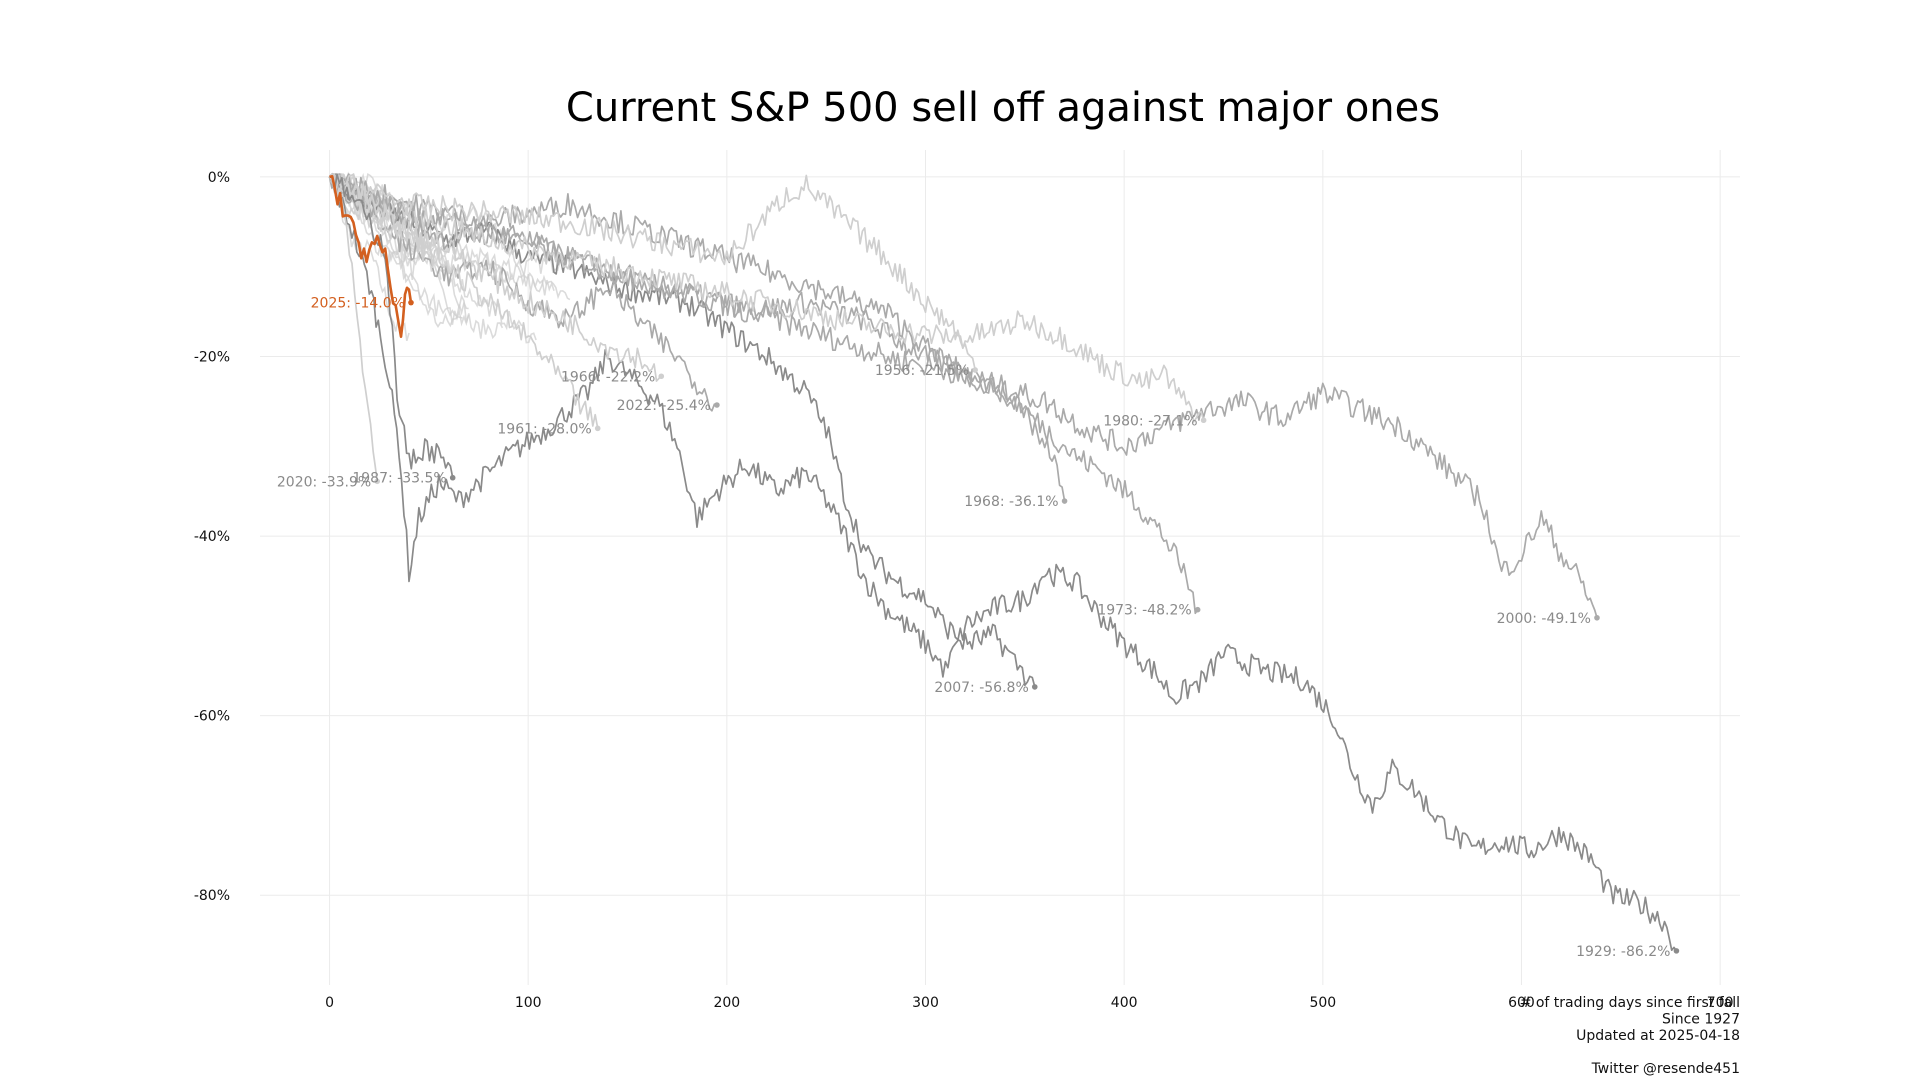 Image resolution: width=1920 pixels, height=1080 pixels. I want to click on series-end-label-1966: 1966: -22.2%, so click(608, 377).